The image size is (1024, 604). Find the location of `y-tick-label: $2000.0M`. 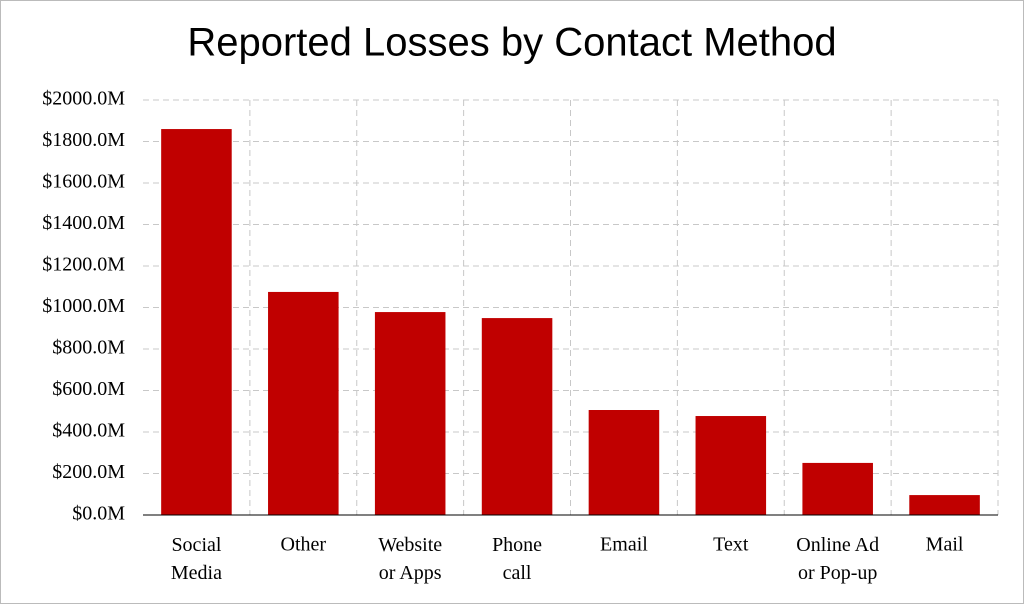

y-tick-label: $2000.0M is located at coordinates (83, 99).